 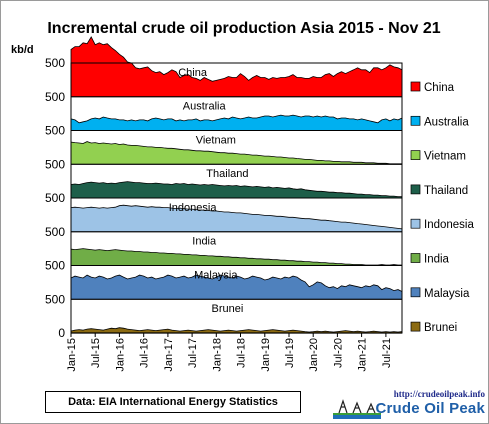 I want to click on legend-label-china: China, so click(x=439, y=88).